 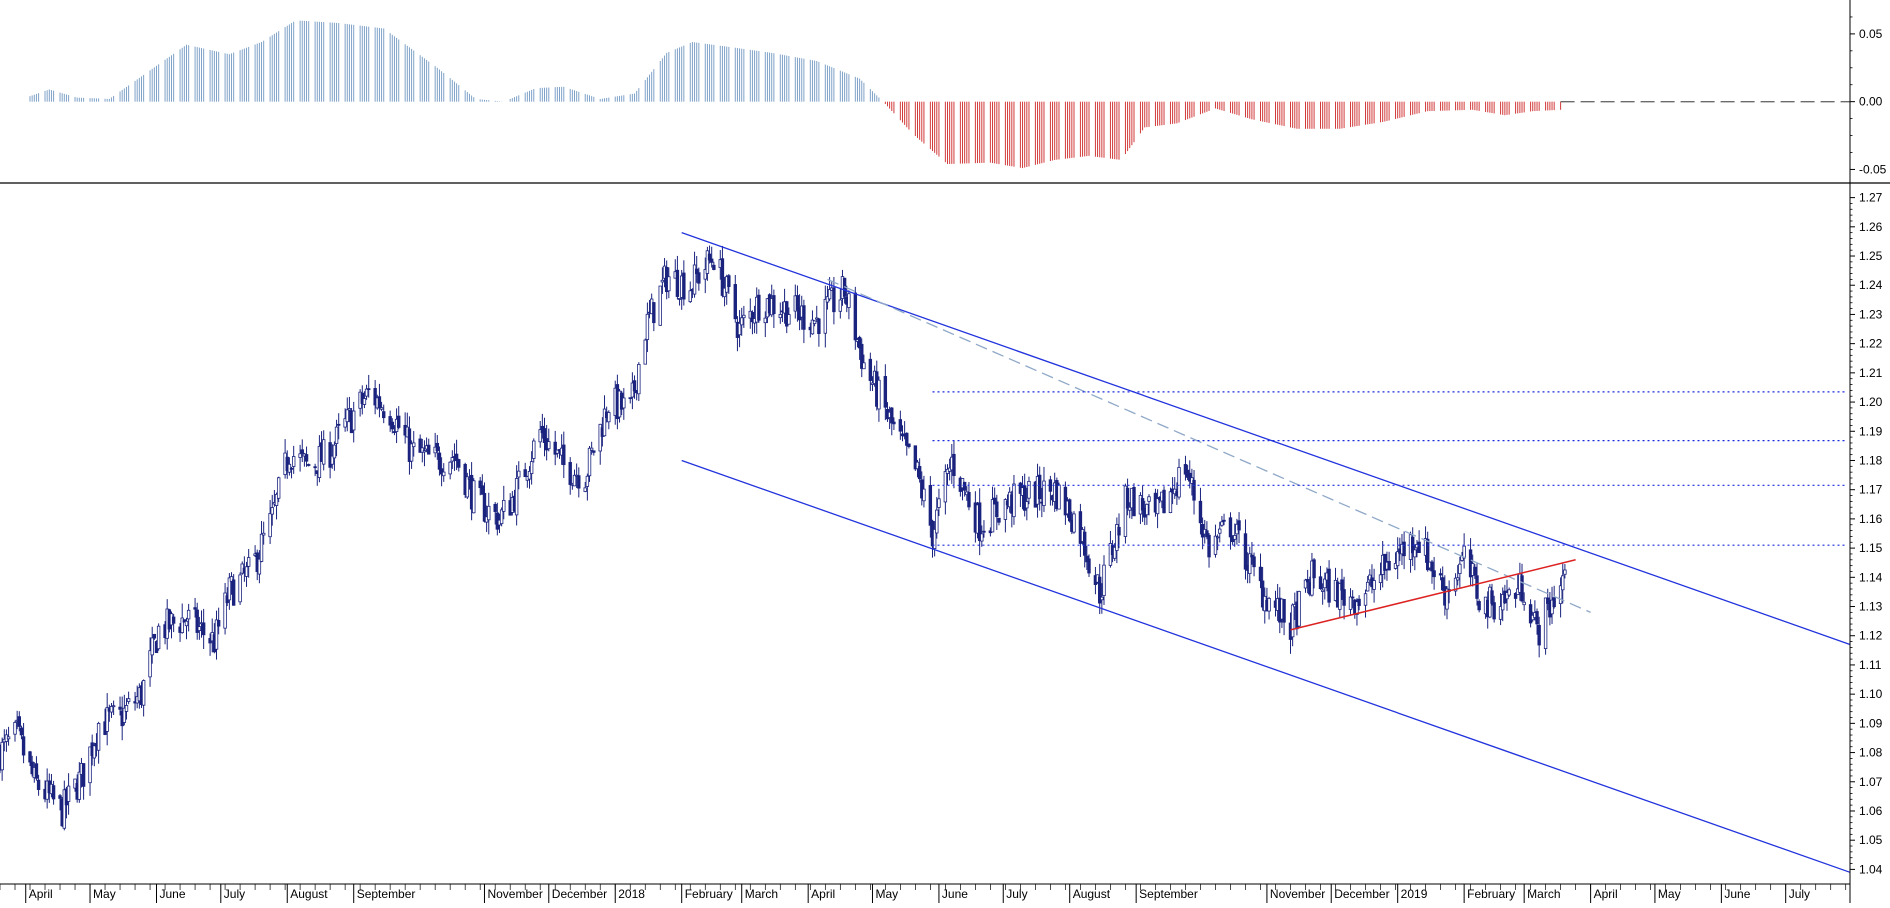 I want to click on y-tick-label: 1.04, so click(x=1871, y=869).